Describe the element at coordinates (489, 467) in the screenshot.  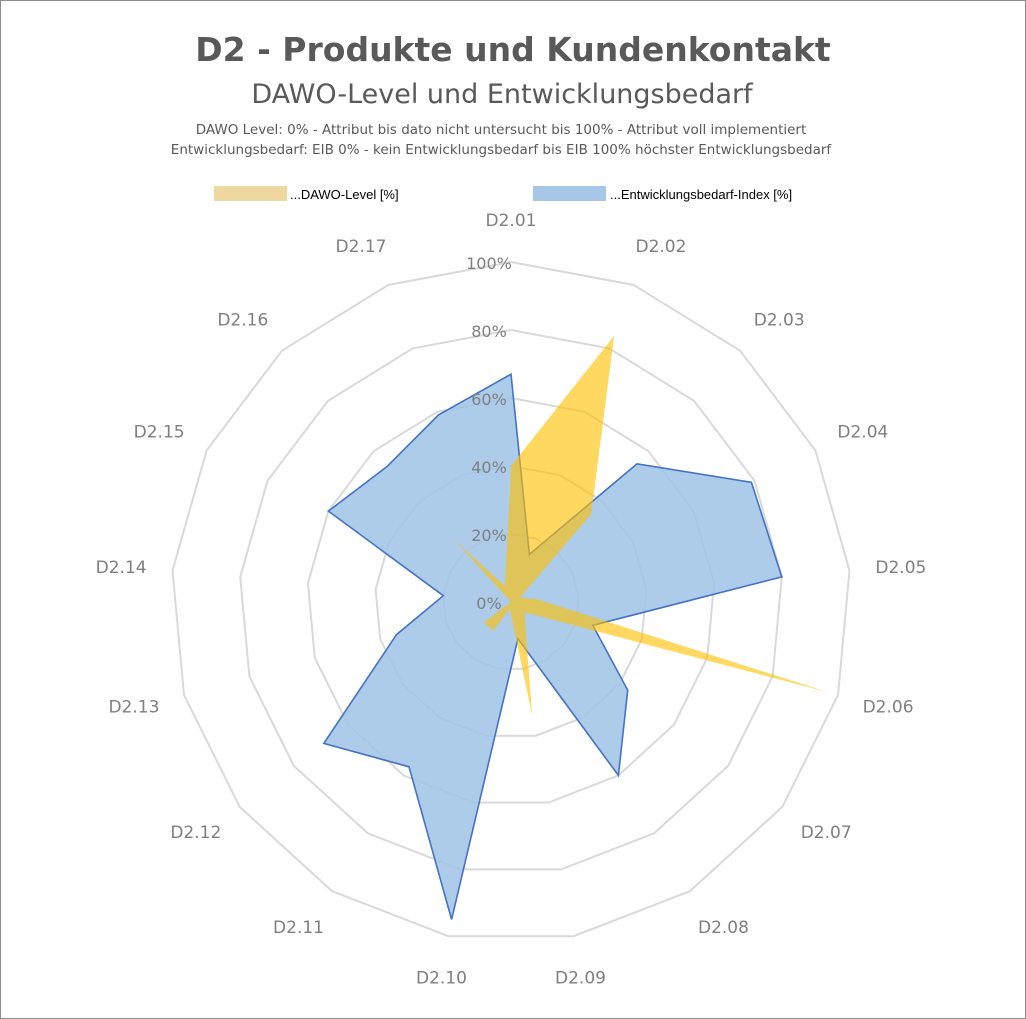
I see `r-tick-label: 40%` at that location.